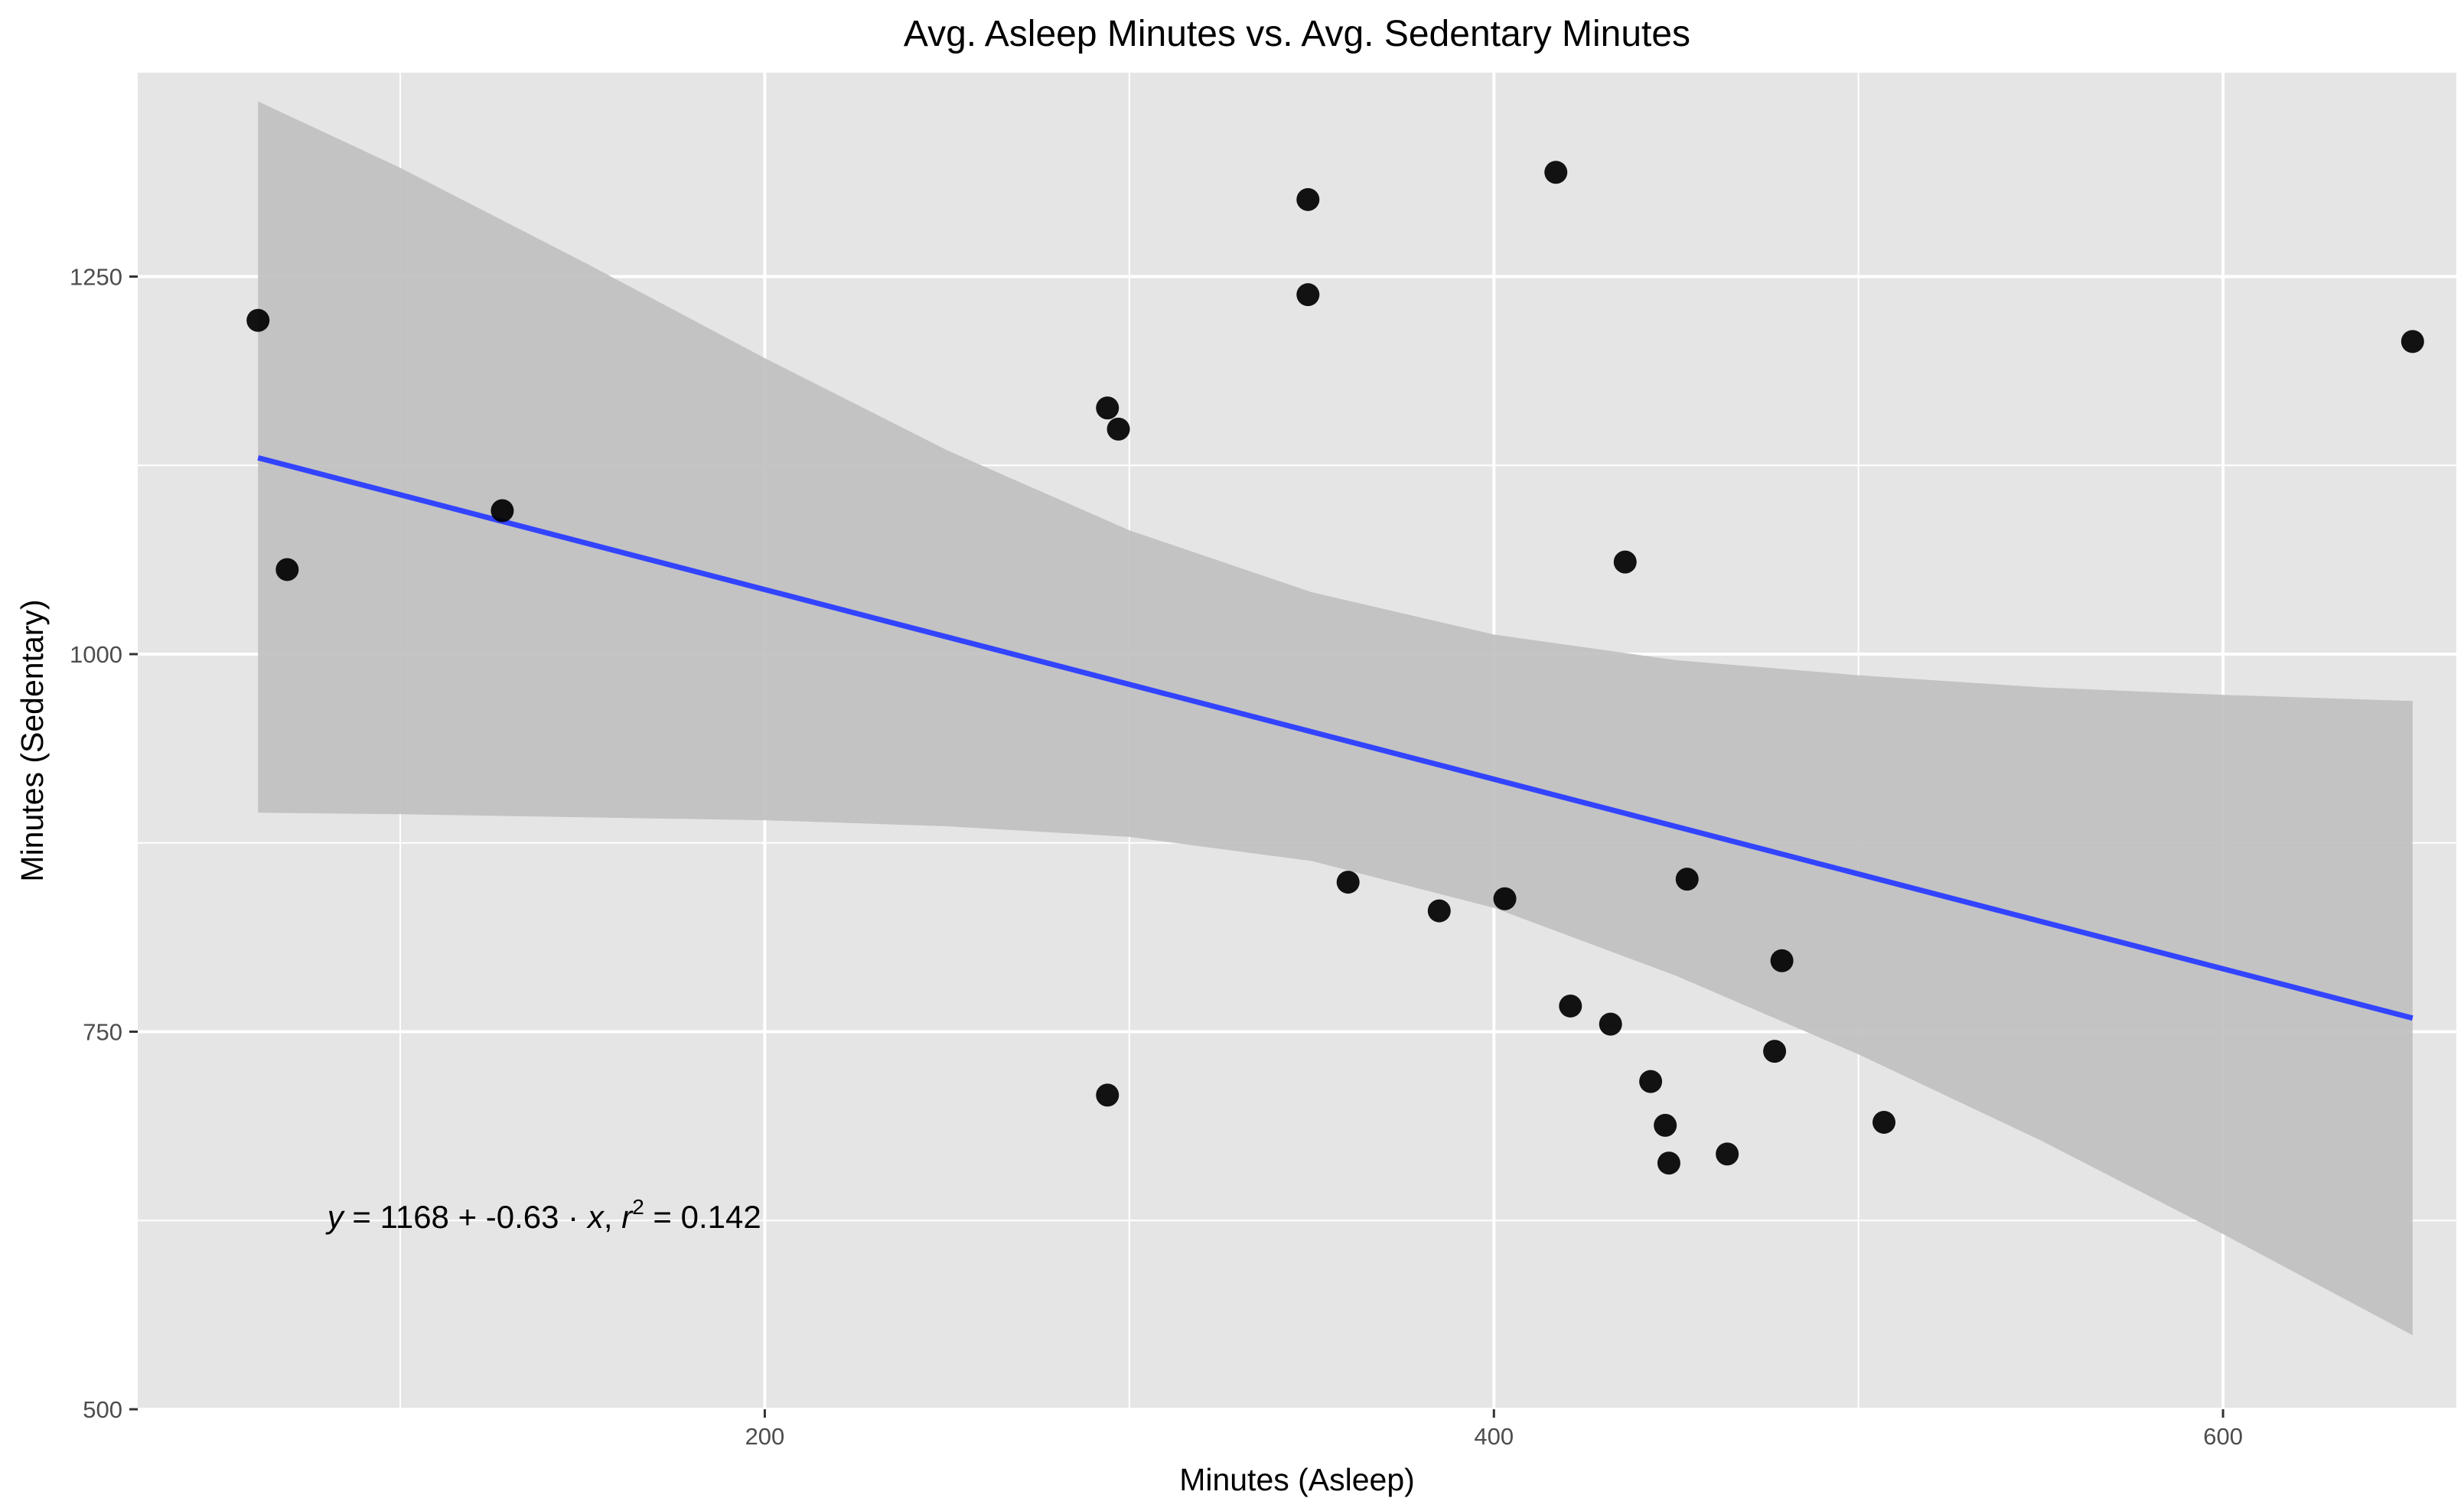  What do you see at coordinates (103, 1031) in the screenshot?
I see `y-tick-label: 750` at bounding box center [103, 1031].